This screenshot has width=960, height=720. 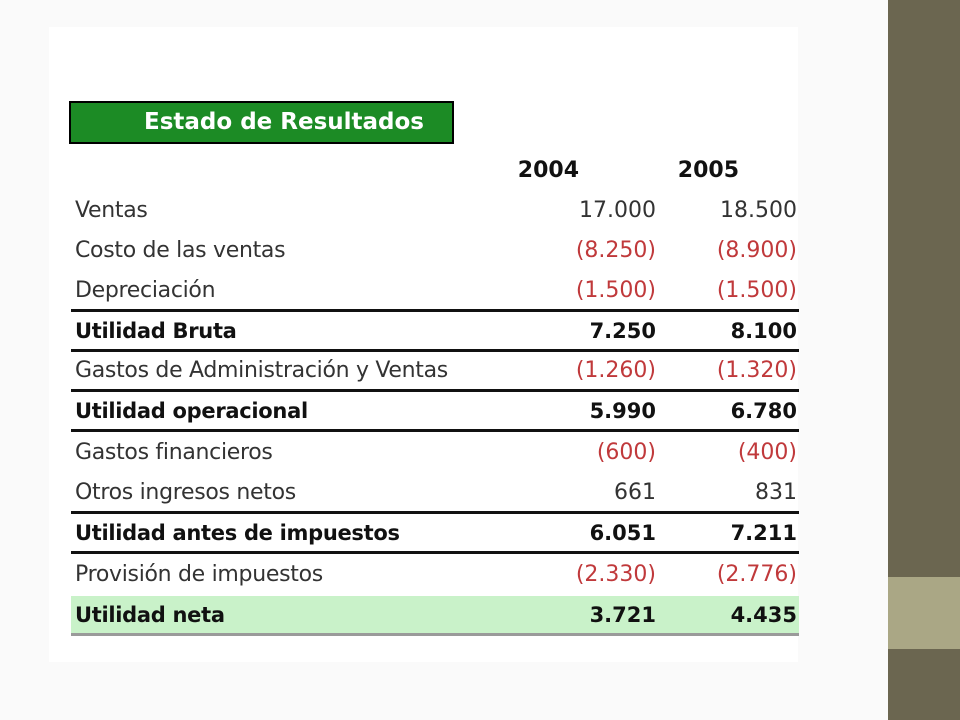 I want to click on year-header-2005: 2005, so click(x=708, y=170).